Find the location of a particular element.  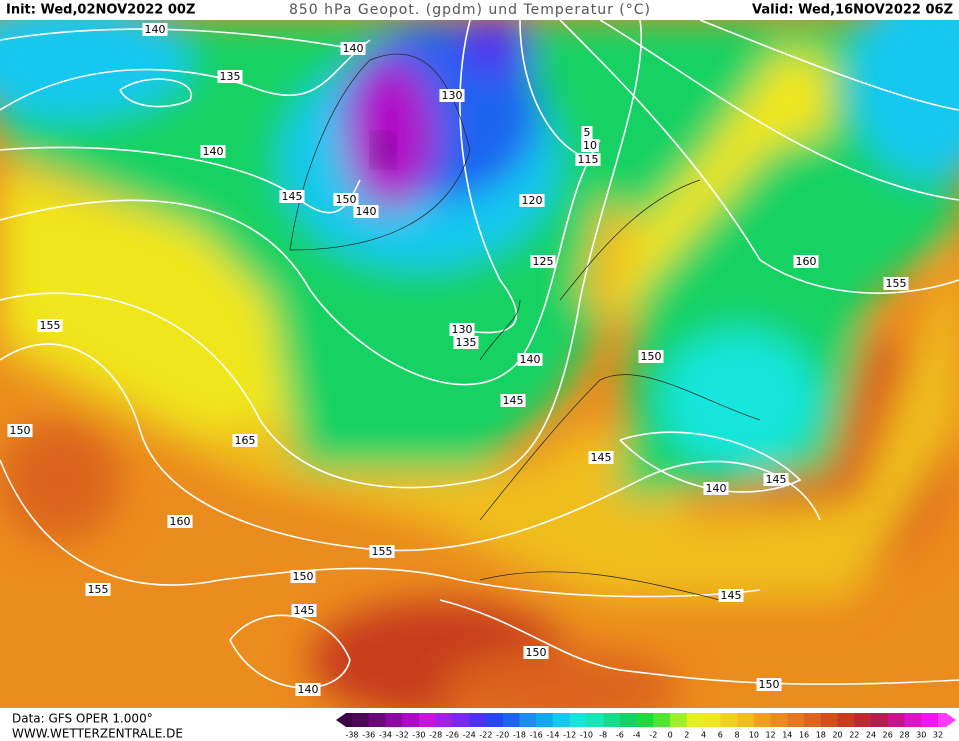

website: WWW.WETTERZENTRALE.DE is located at coordinates (97, 734).